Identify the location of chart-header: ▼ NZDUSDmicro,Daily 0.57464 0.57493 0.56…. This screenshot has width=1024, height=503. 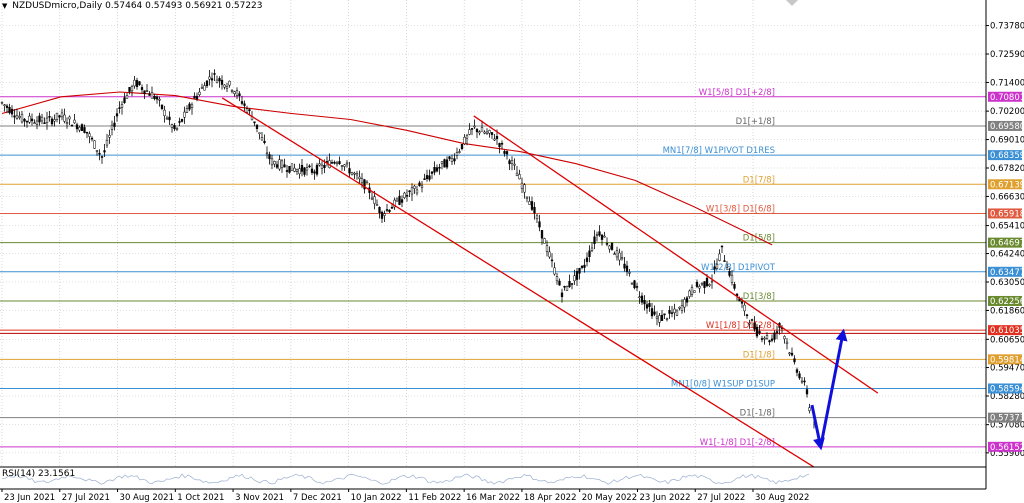
(132, 6).